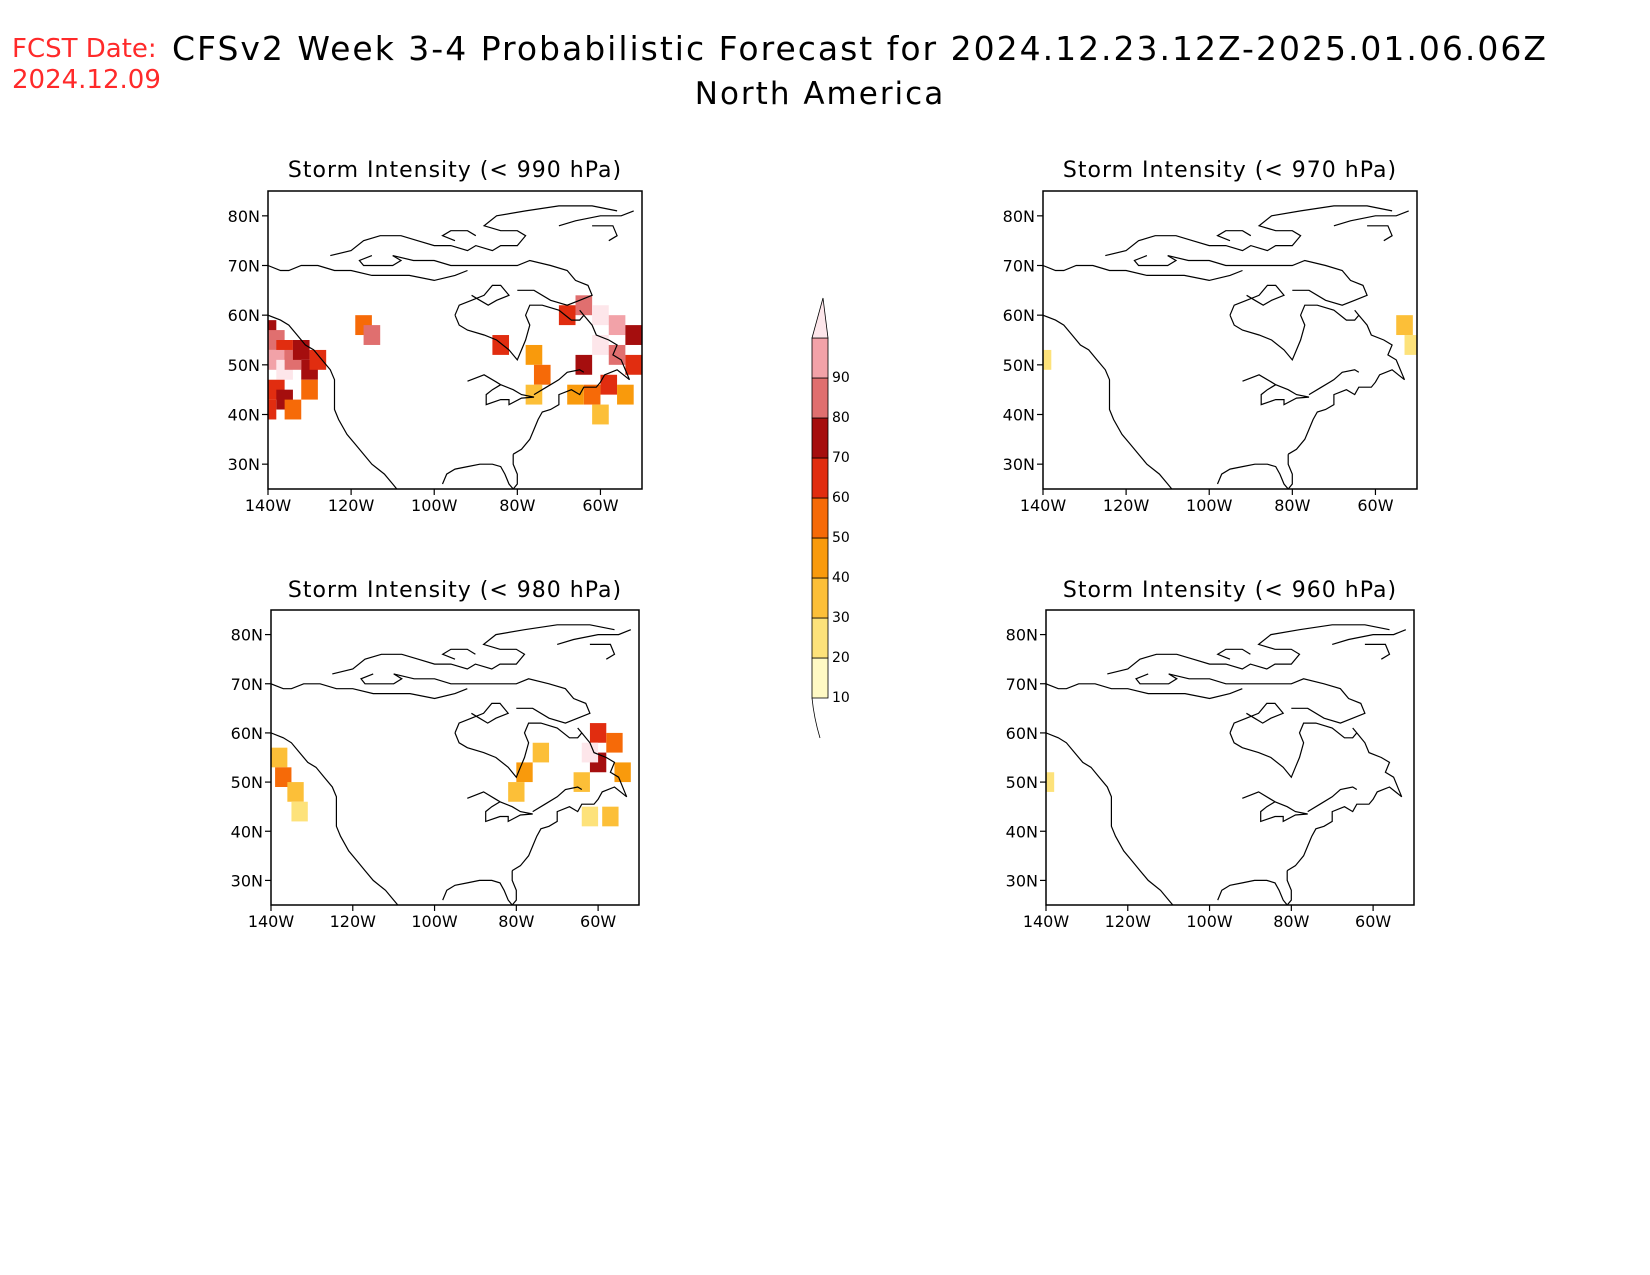  I want to click on panel-title: Storm Intensity (< 970 hPa), so click(1230, 170).